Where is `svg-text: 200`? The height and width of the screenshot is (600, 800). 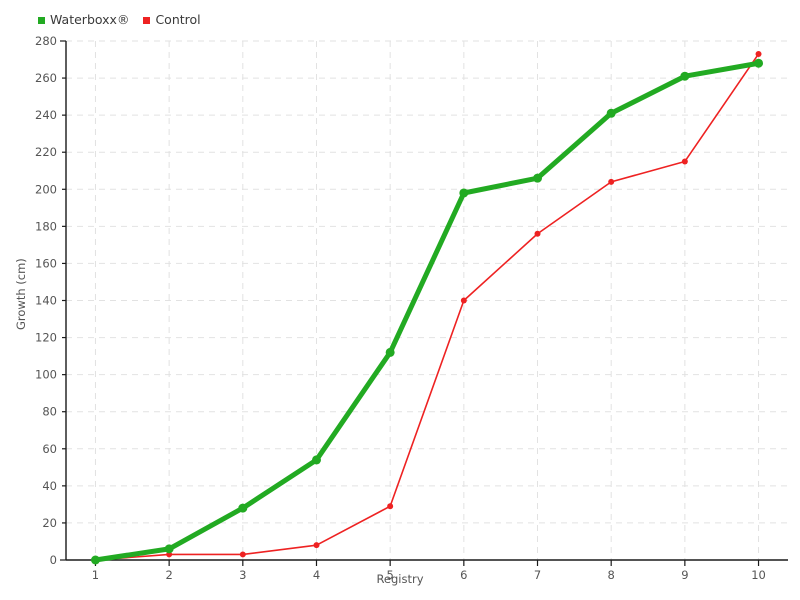 svg-text: 200 is located at coordinates (46, 189).